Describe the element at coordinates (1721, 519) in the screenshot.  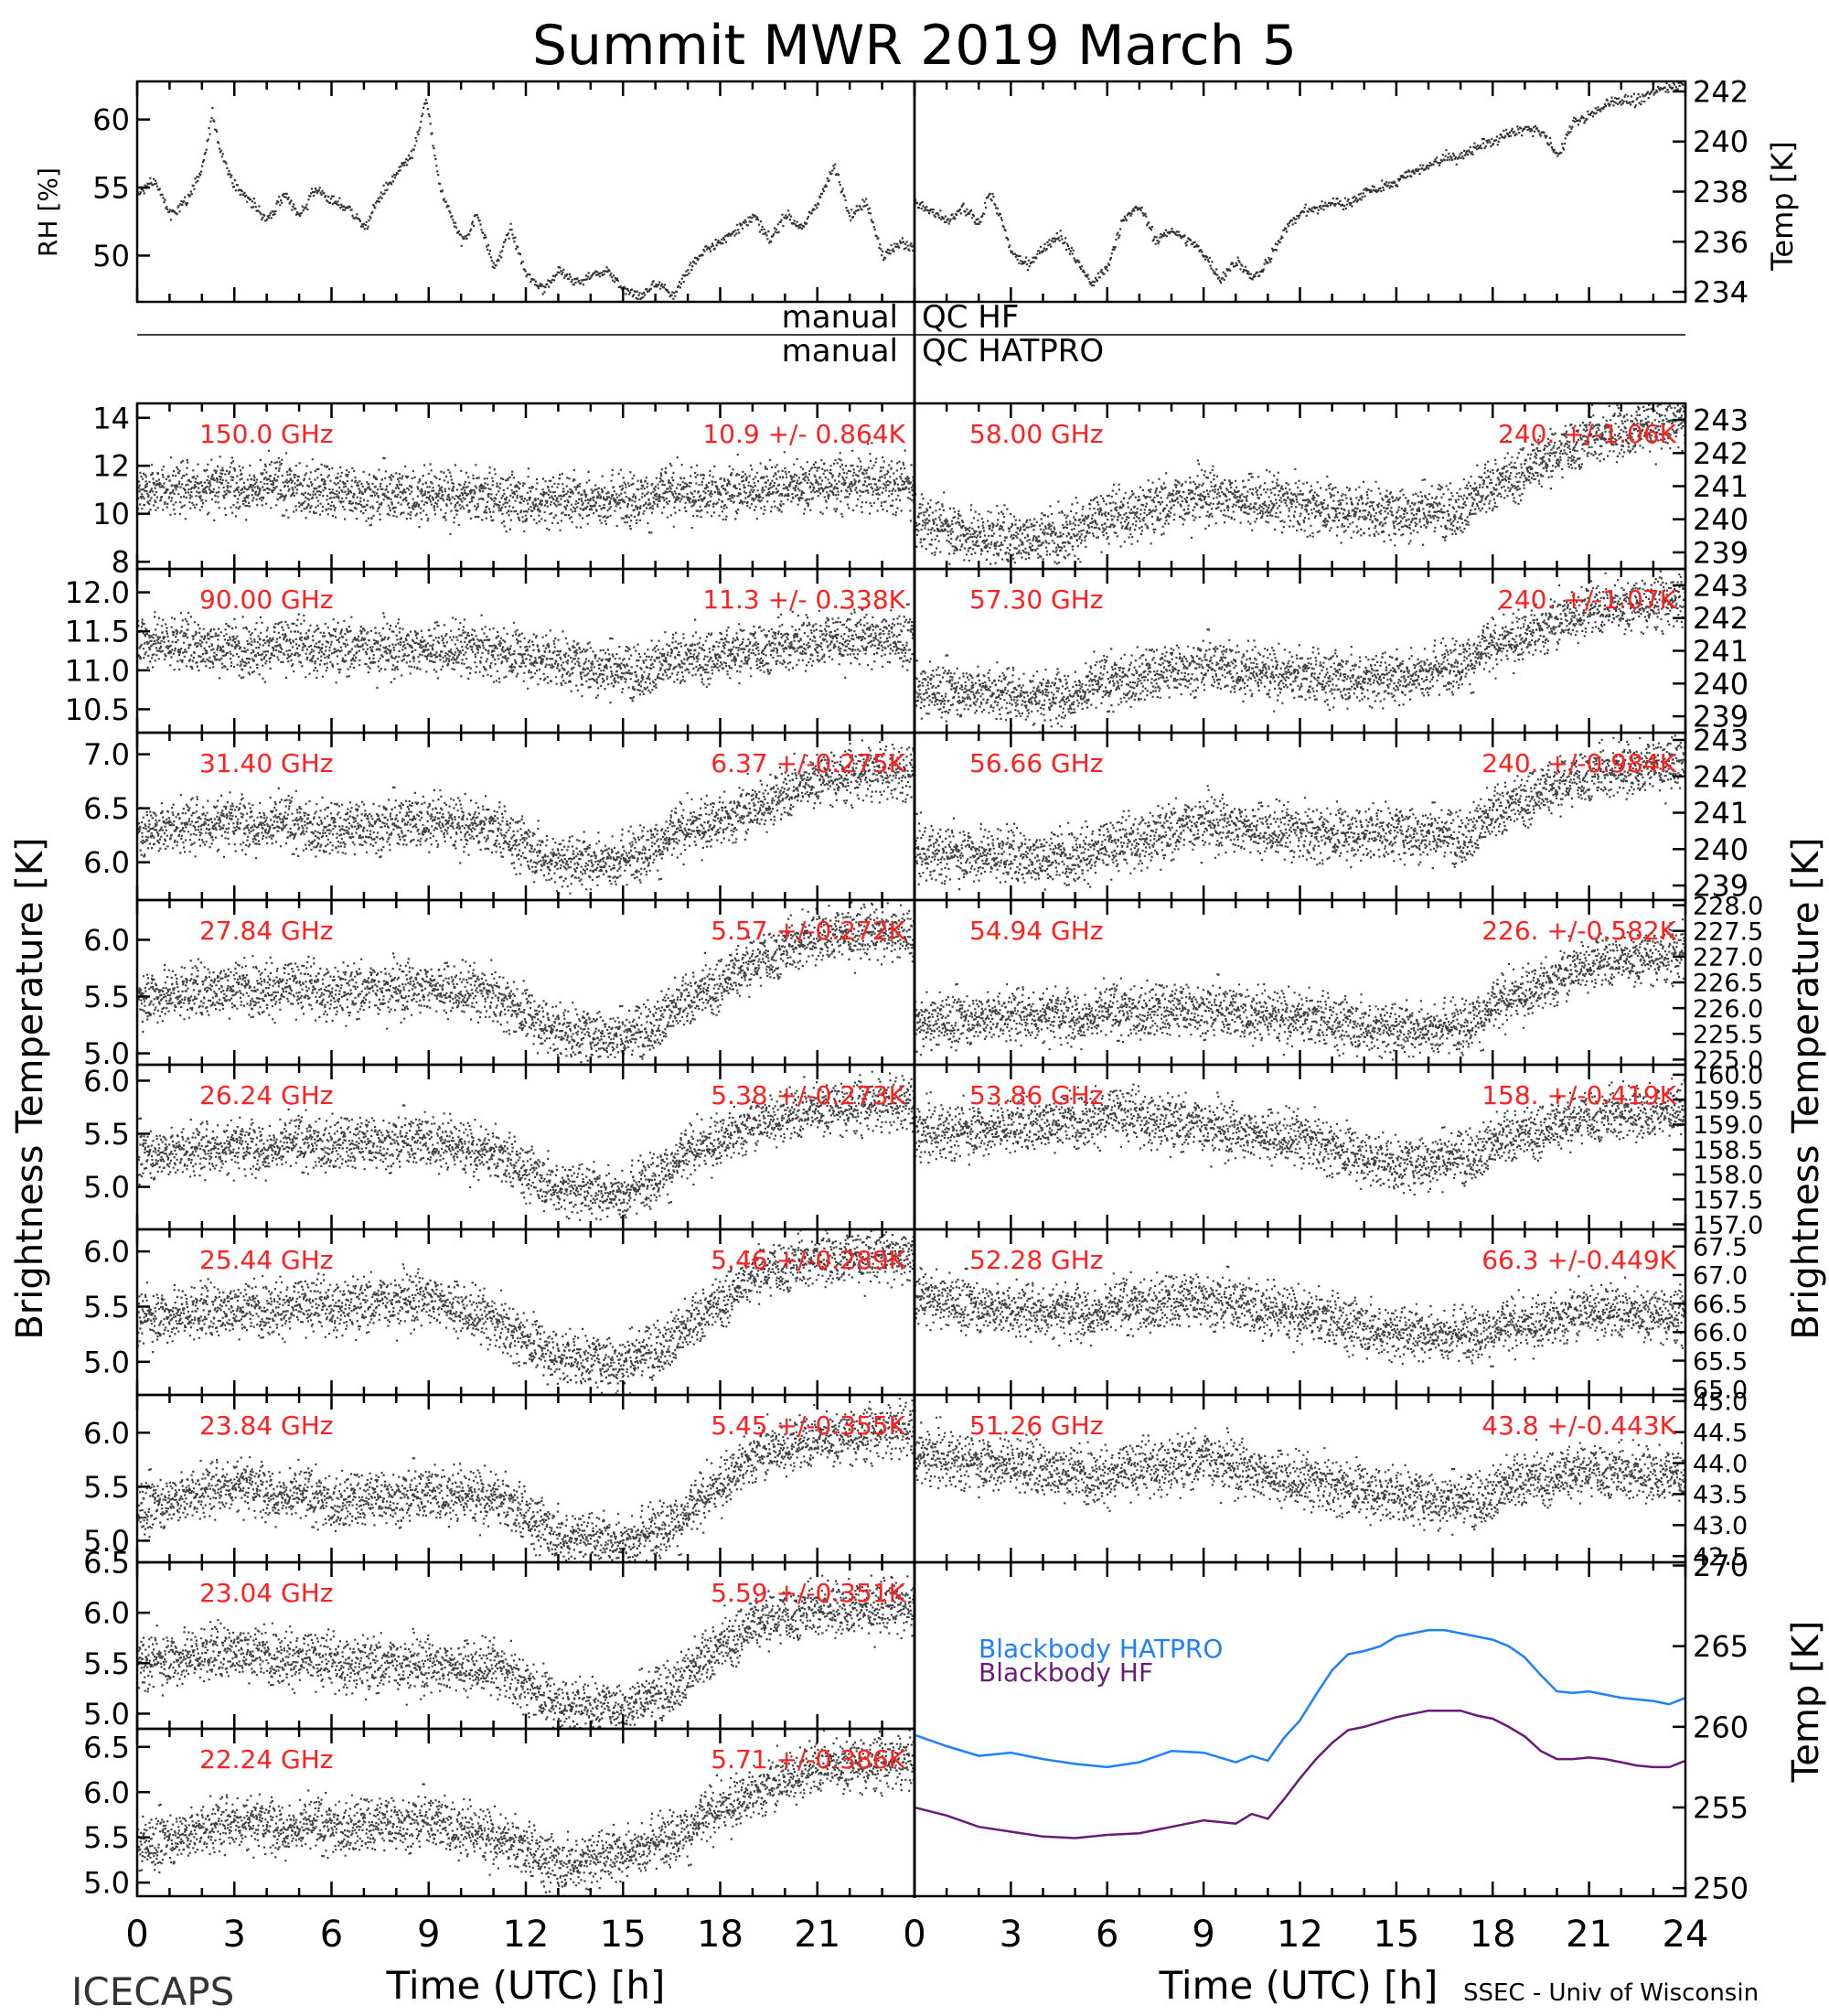
I see `panel-h58-ytick-label: 240` at that location.